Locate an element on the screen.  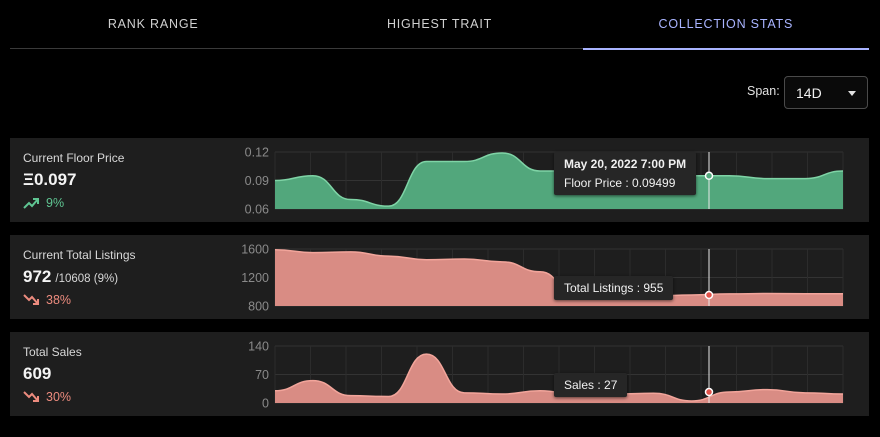
tab-highest-trait: HIGHEST TRAIT is located at coordinates (439, 24).